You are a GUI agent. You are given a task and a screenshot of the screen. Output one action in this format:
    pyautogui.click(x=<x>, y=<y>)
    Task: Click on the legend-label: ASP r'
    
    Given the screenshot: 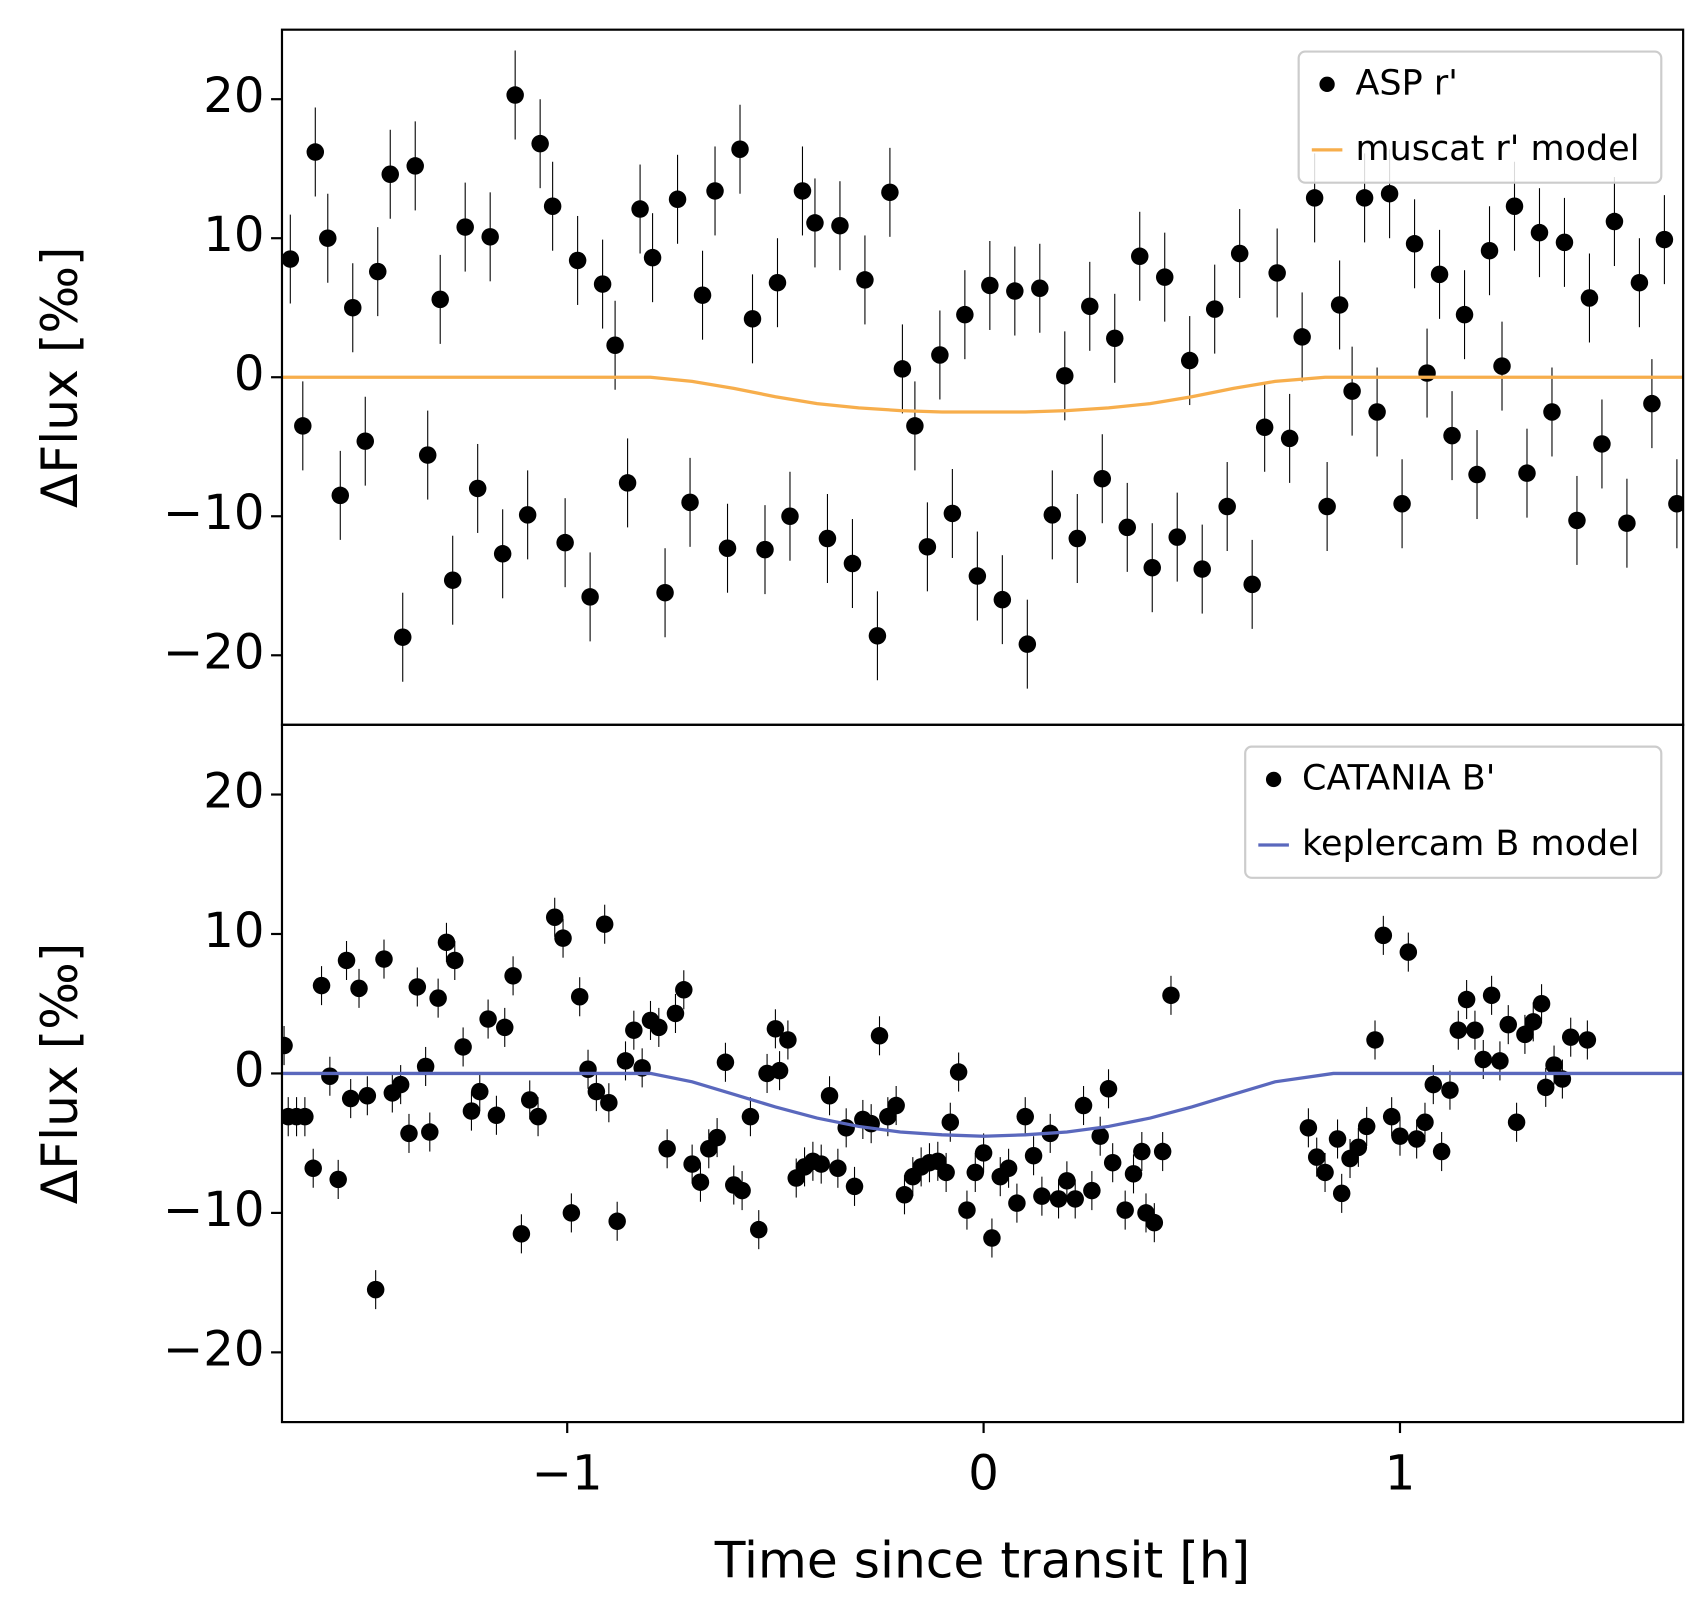 What is the action you would take?
    pyautogui.click(x=1407, y=83)
    